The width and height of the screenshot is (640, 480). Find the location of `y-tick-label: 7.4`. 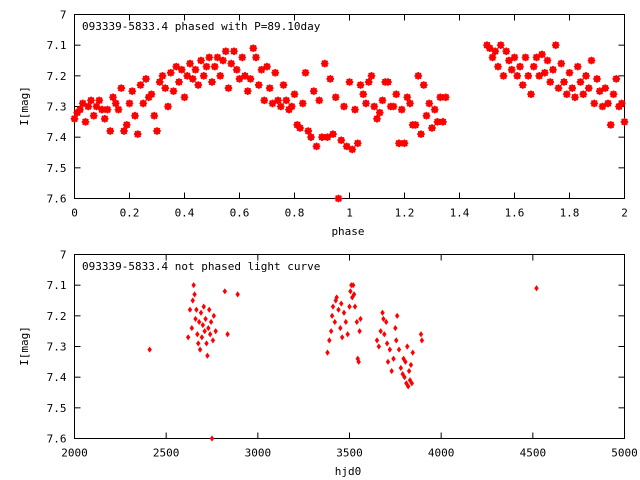

y-tick-label: 7.4 is located at coordinates (57, 137).